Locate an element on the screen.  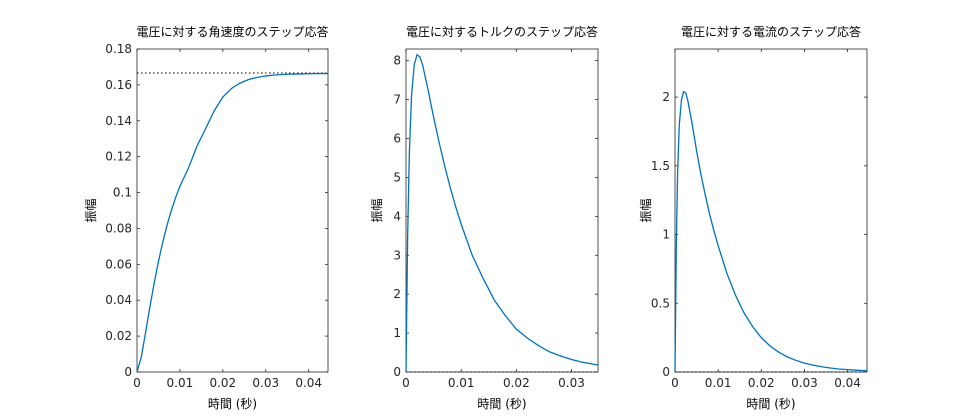
y-tick-label: 6 is located at coordinates (397, 139).